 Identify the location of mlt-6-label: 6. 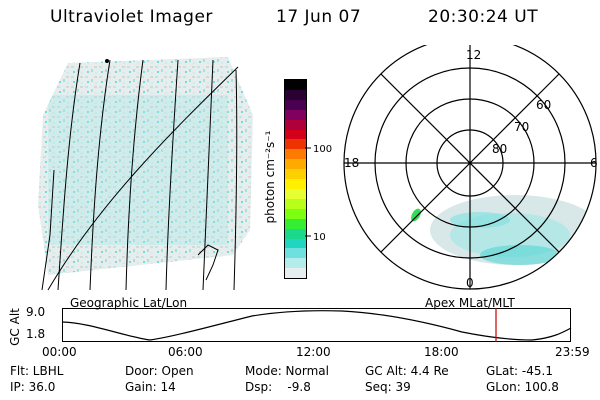
(594, 163).